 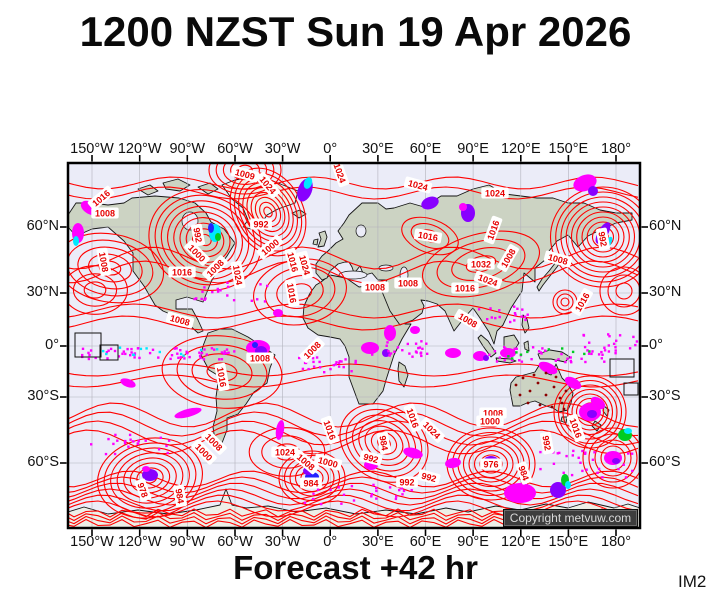 What do you see at coordinates (315, 242) in the screenshot?
I see `land-ireland` at bounding box center [315, 242].